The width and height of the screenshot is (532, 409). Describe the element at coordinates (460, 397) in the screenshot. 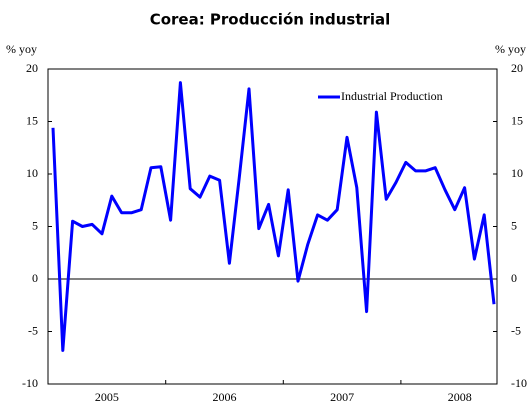

I see `x-tick-label: 2008` at that location.